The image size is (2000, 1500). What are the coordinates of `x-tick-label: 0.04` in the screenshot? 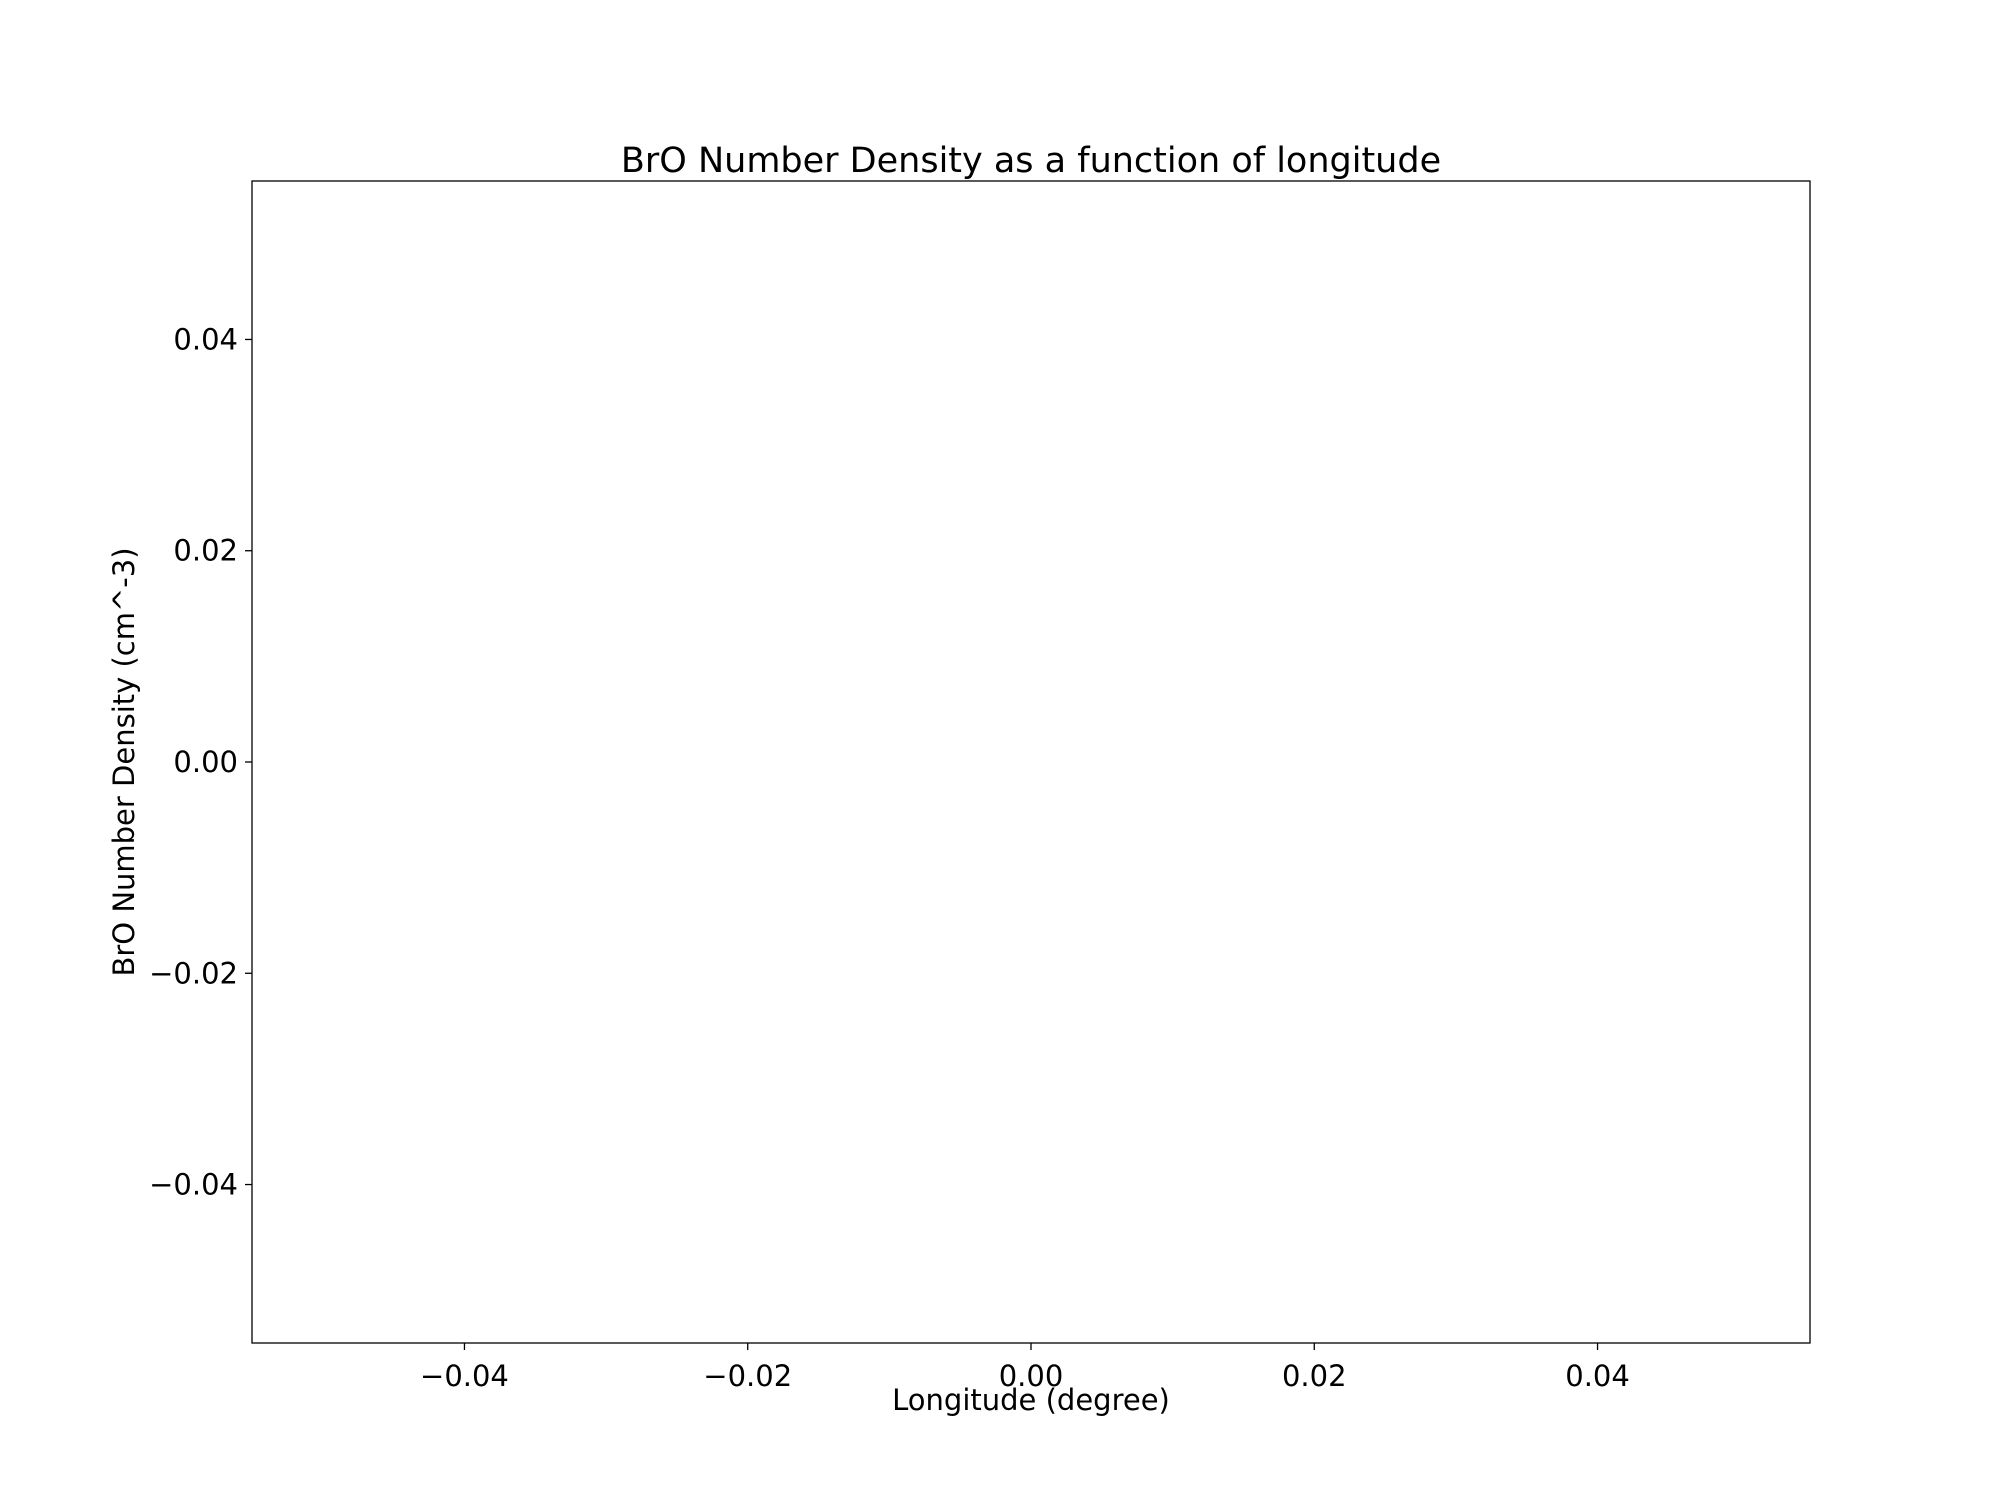 It's located at (1597, 1376).